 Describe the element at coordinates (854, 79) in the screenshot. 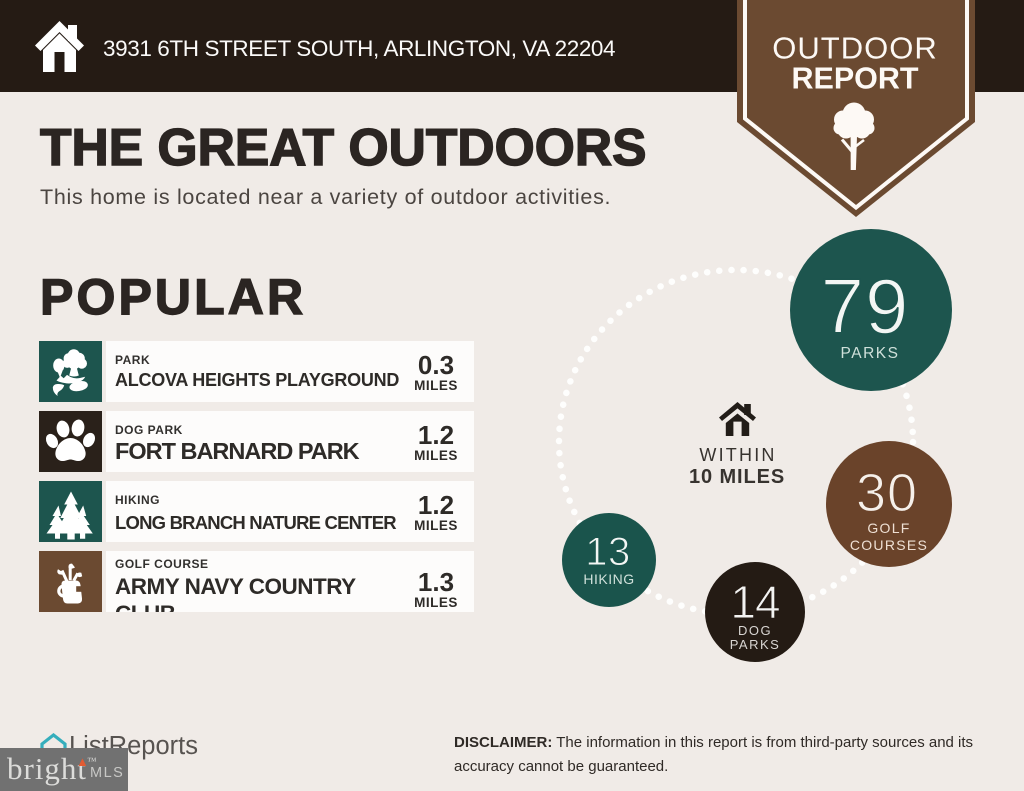

I see `svg-text: REPORT` at that location.